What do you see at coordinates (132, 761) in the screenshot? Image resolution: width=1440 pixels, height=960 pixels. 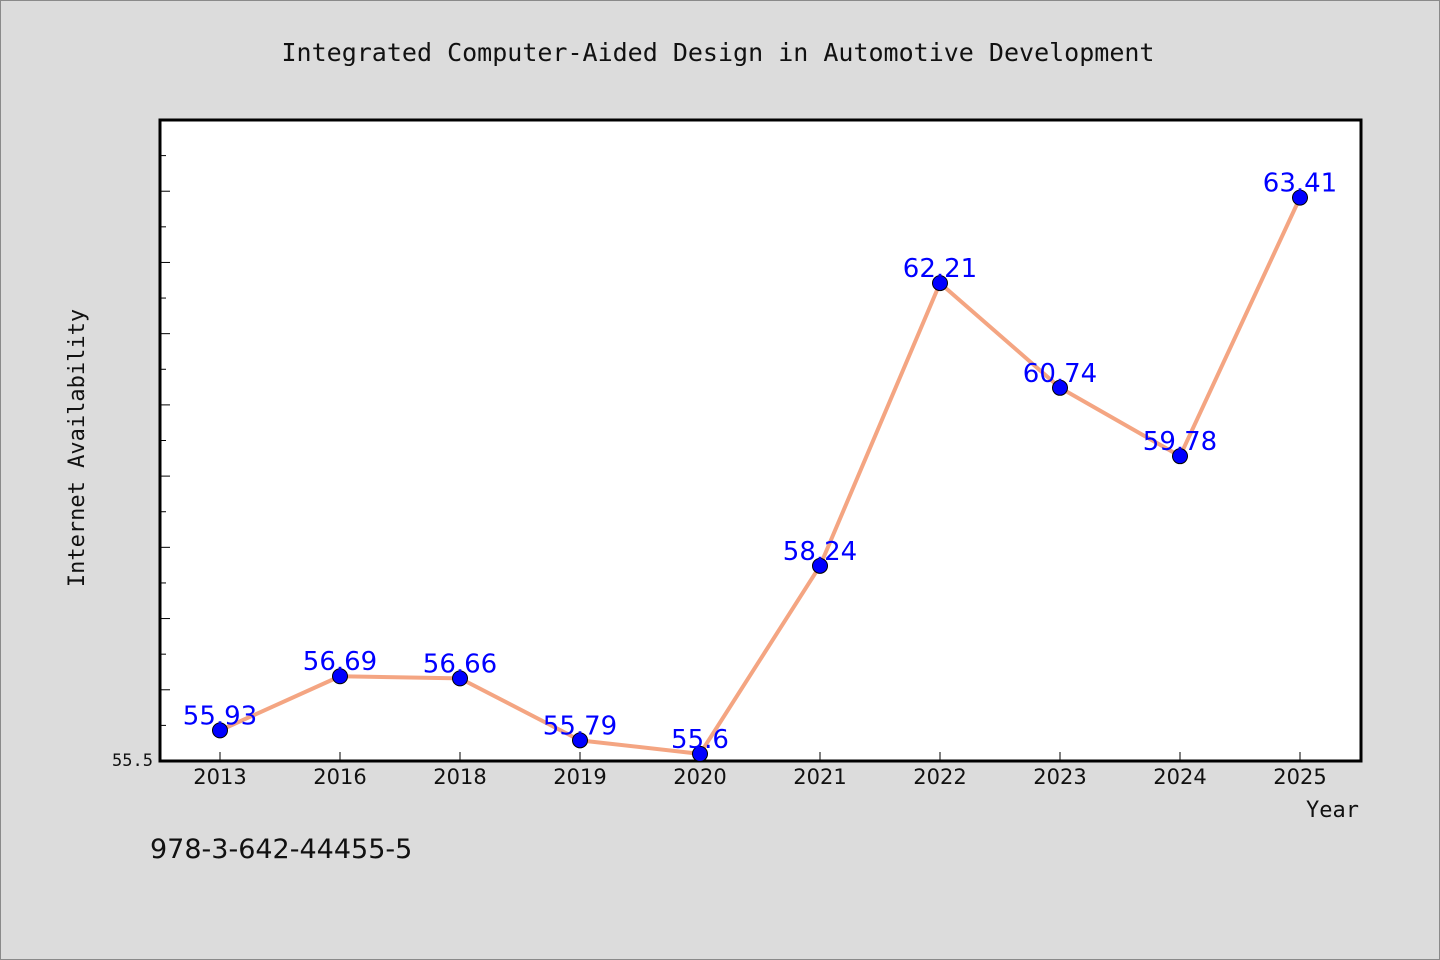 I see `y-tick-label: 55.5` at bounding box center [132, 761].